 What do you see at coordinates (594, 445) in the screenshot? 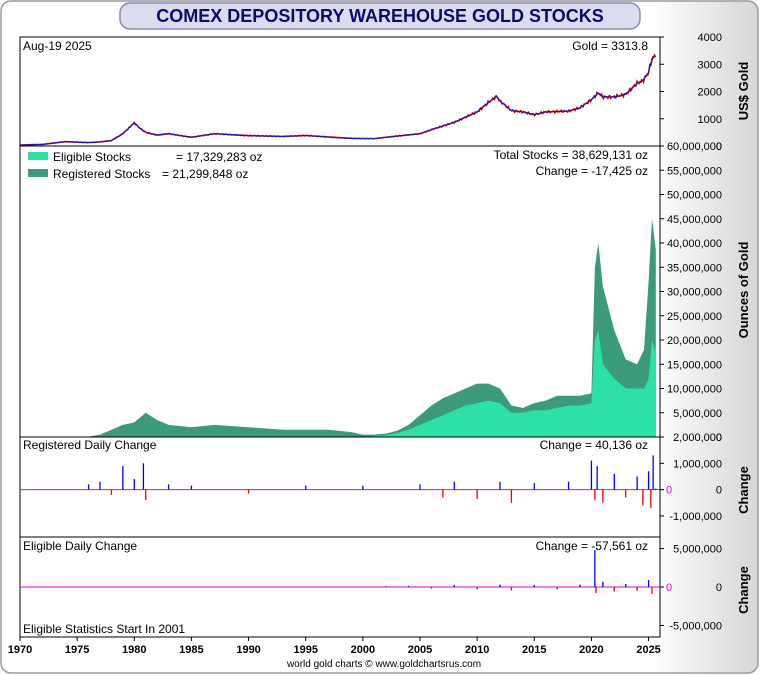
I see `registered-change-value: Change = 40,136 oz` at bounding box center [594, 445].